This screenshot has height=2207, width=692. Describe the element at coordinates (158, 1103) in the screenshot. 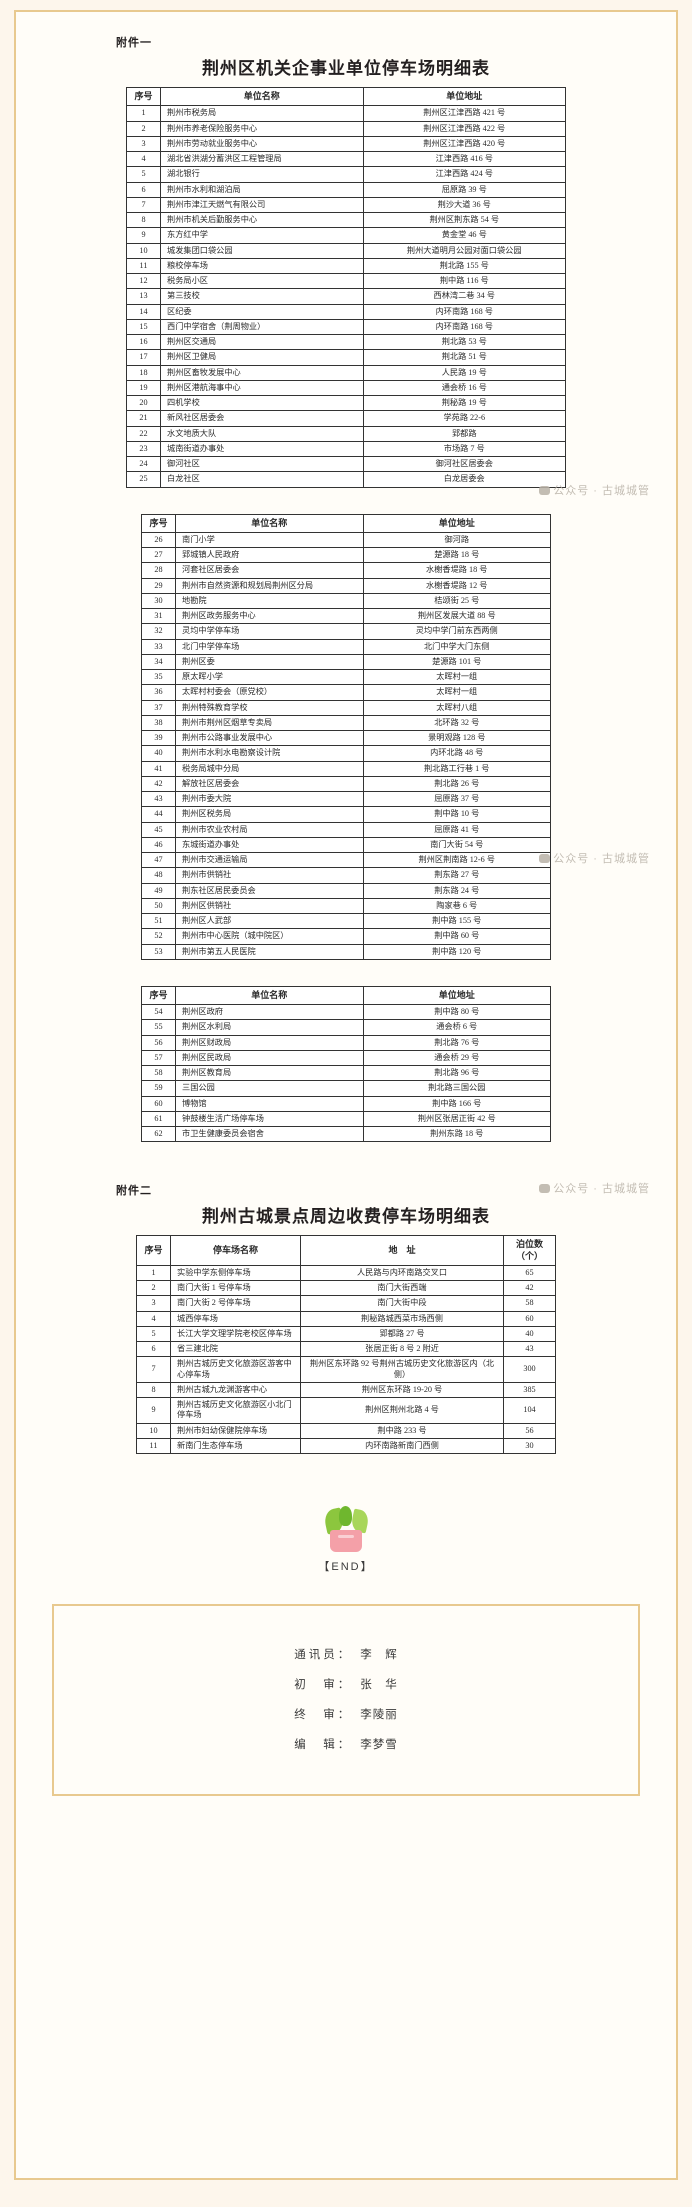

I see `cell-index: 60` at that location.